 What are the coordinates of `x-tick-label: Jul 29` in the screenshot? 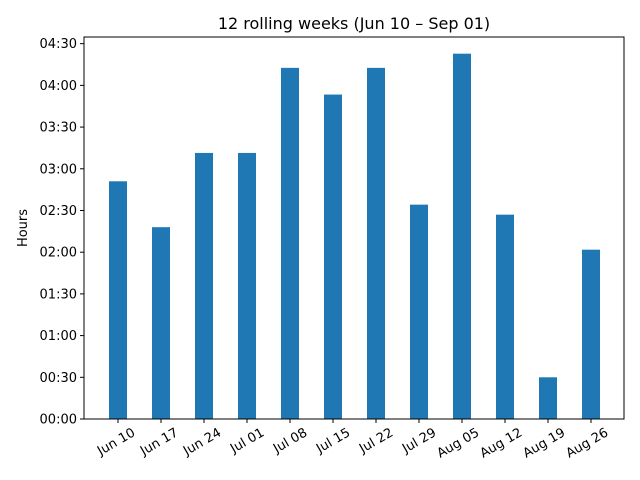 It's located at (419, 441).